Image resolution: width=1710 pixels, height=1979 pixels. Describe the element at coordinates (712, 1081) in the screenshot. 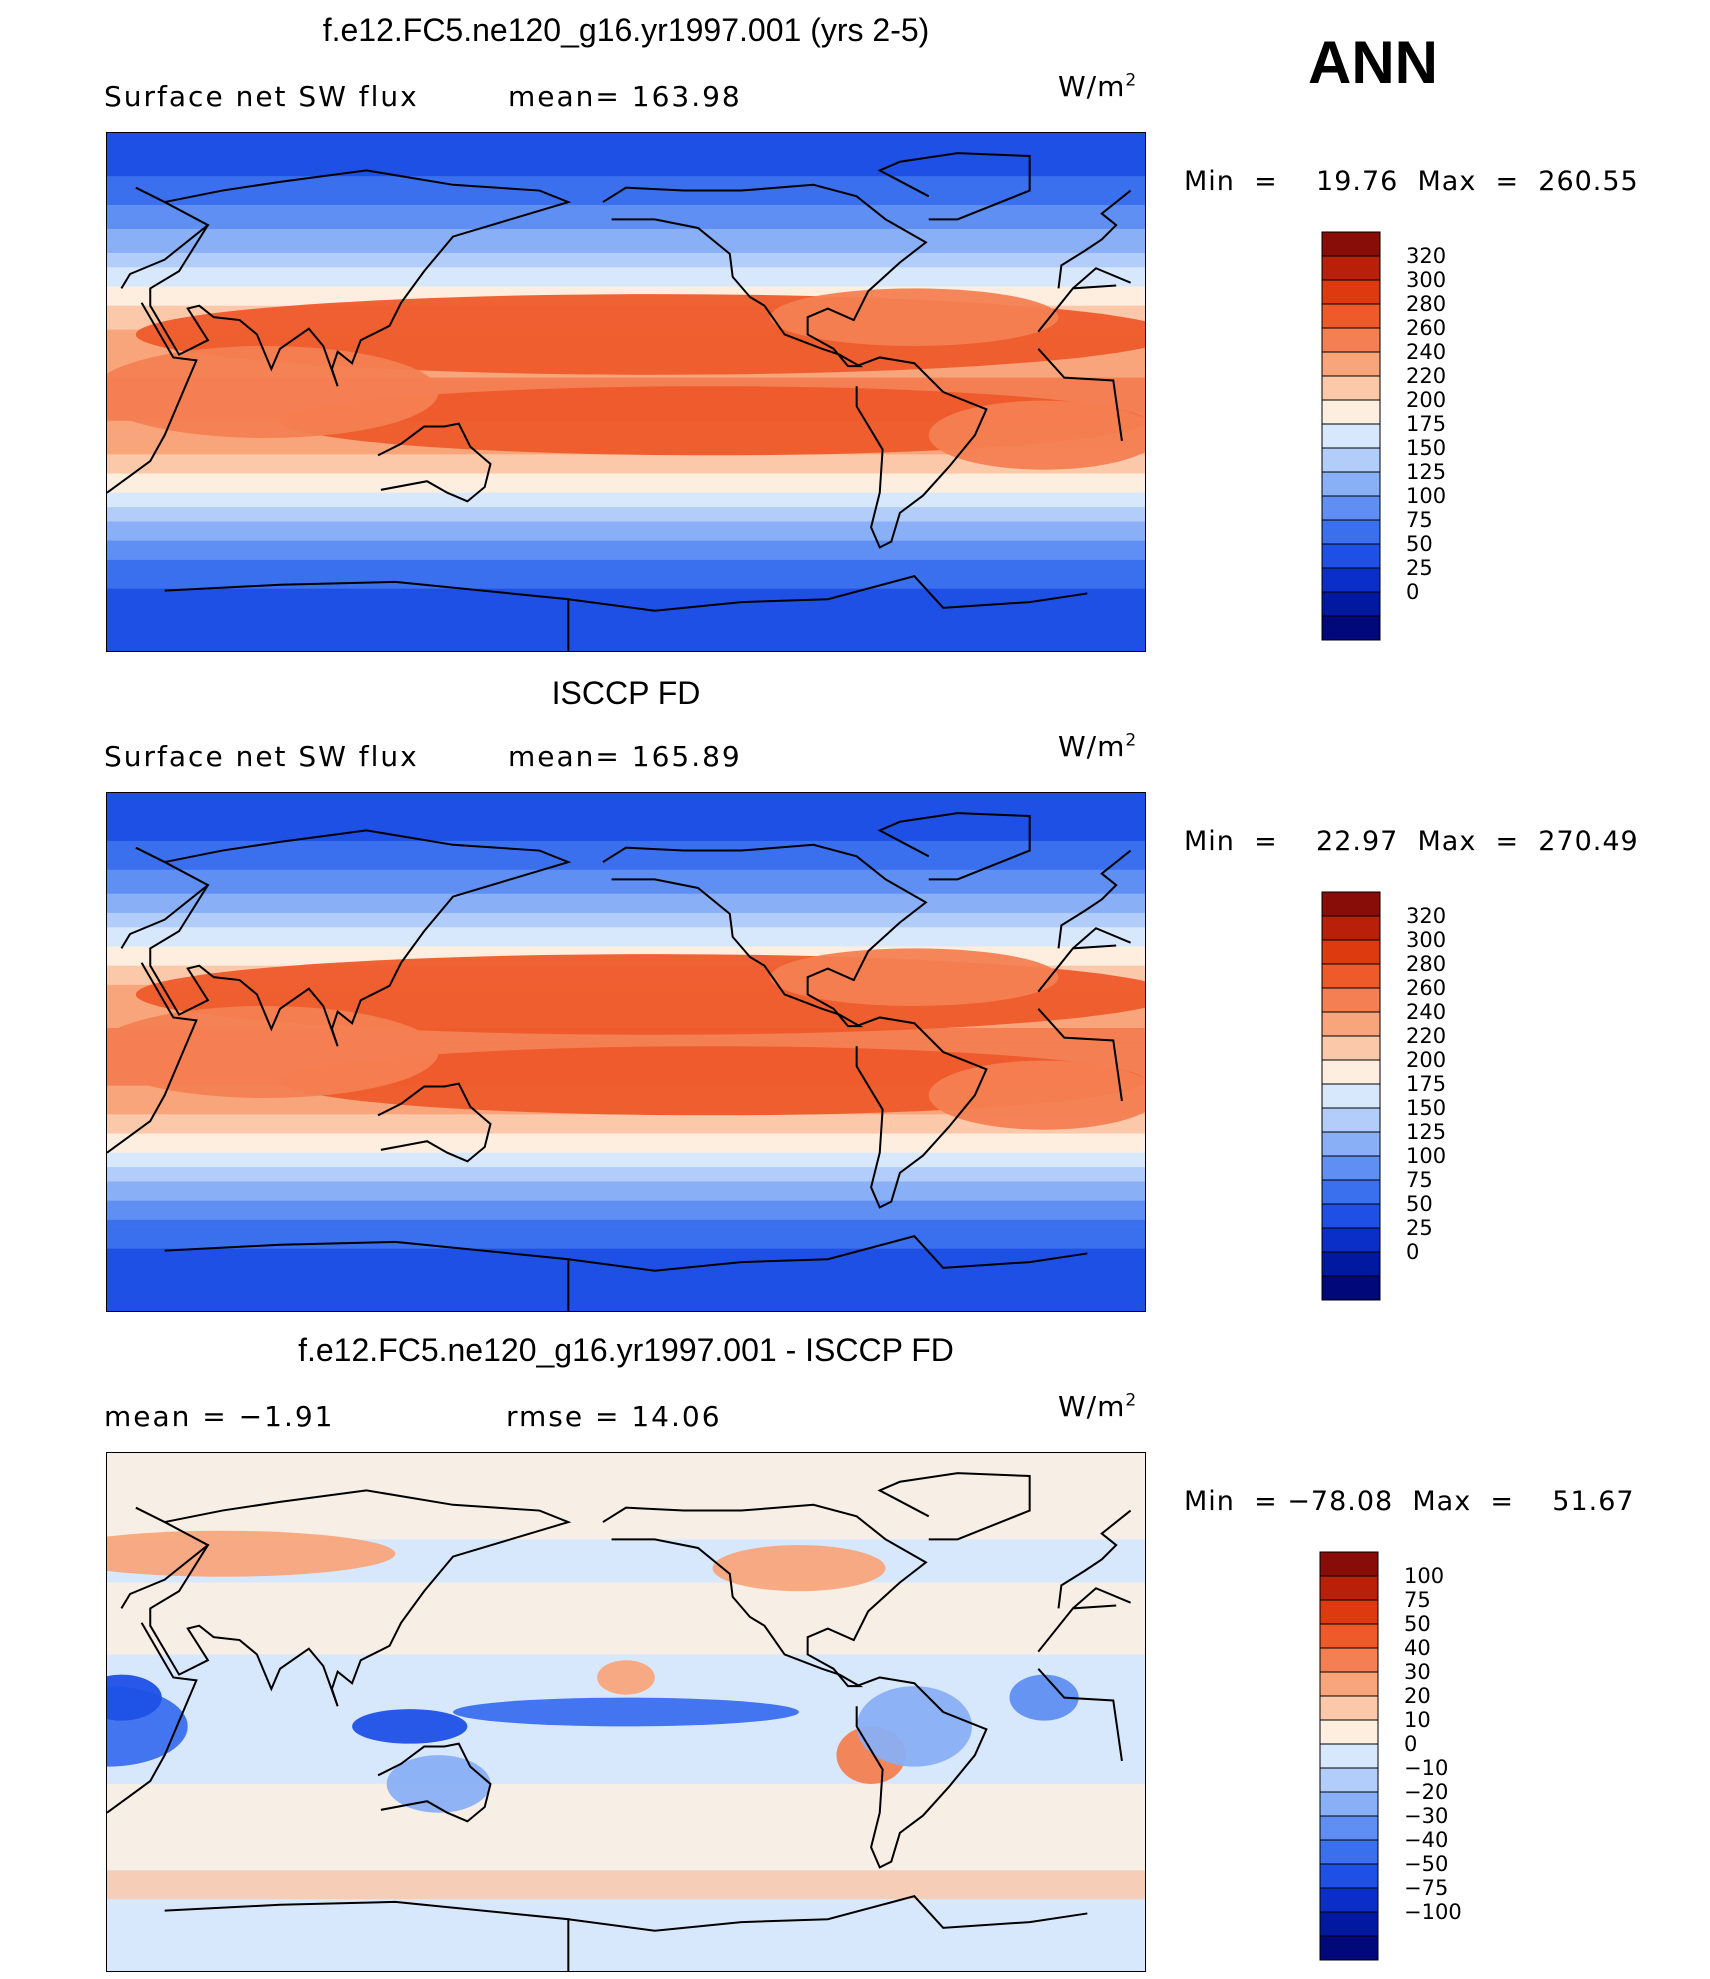

I see `flux-maximum` at that location.